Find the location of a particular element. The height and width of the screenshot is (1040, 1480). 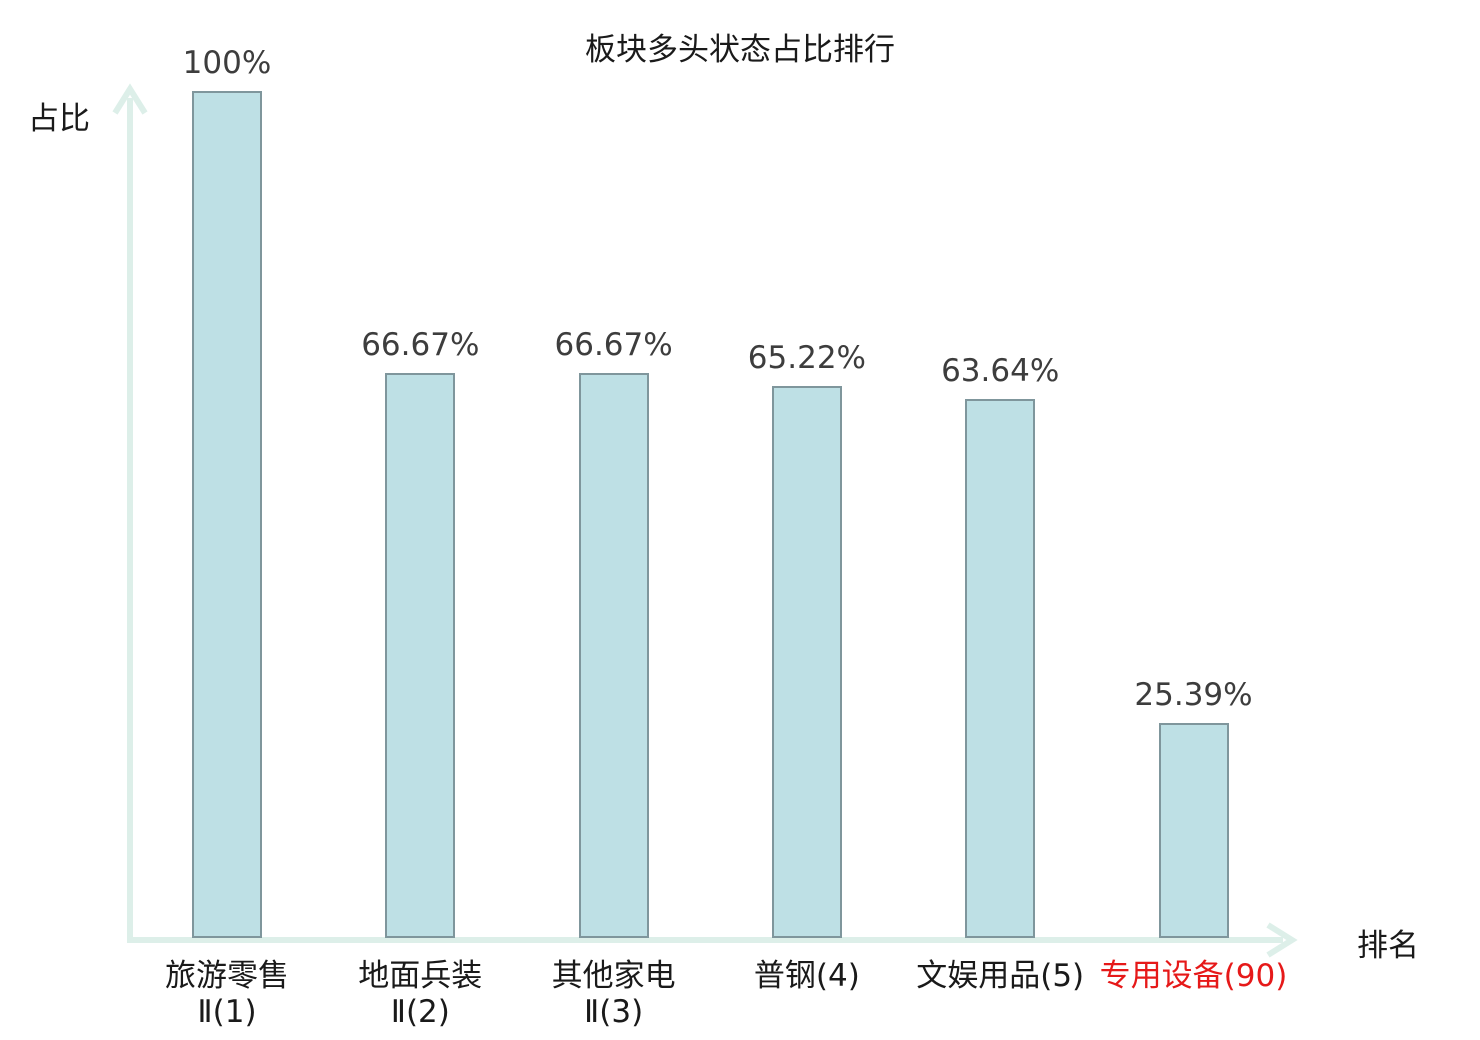

category-label: 普钢(4) is located at coordinates (807, 976).